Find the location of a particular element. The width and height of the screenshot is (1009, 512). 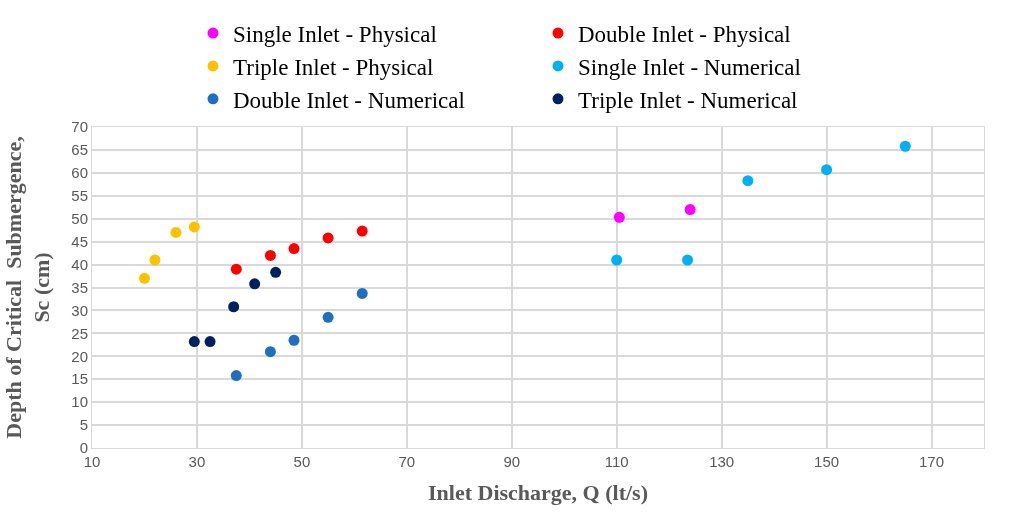

legend-label: Triple Inlet - Numerical is located at coordinates (688, 100).